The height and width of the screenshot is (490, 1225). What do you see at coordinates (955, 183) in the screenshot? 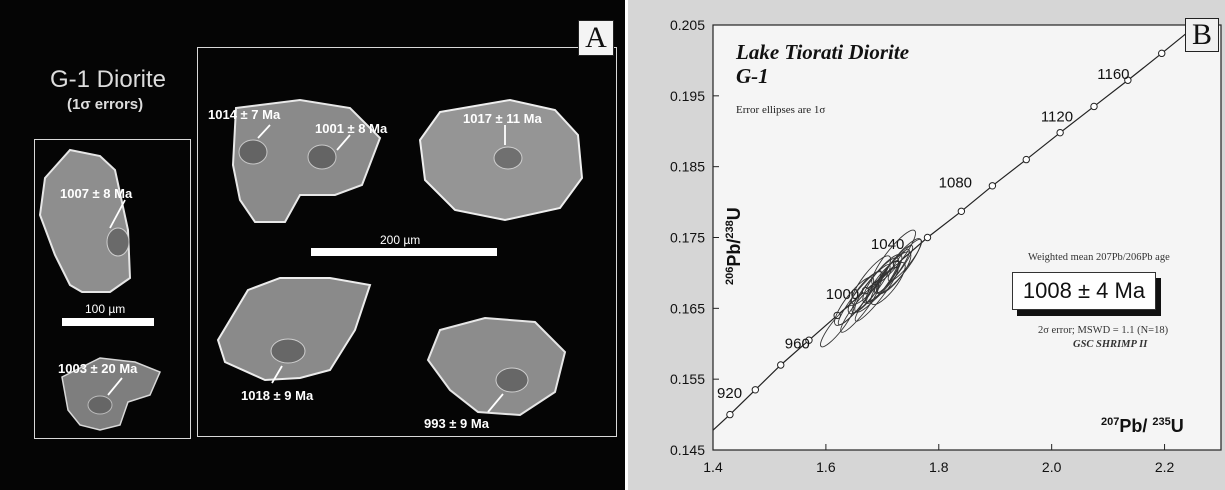
I see `concordia-age-label: 1080` at bounding box center [955, 183].